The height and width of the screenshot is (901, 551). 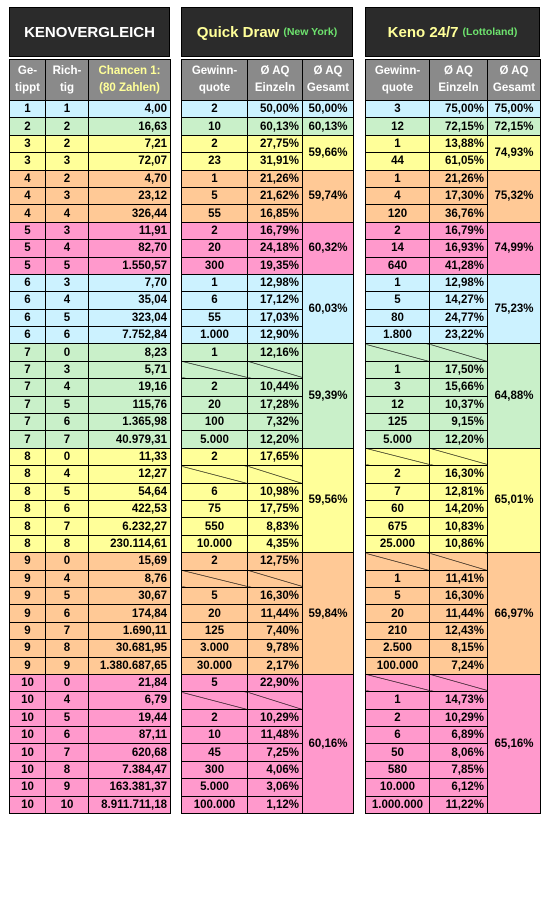 I want to click on header-chancen: Chancen 1: (80 Zahlen), so click(x=129, y=80).